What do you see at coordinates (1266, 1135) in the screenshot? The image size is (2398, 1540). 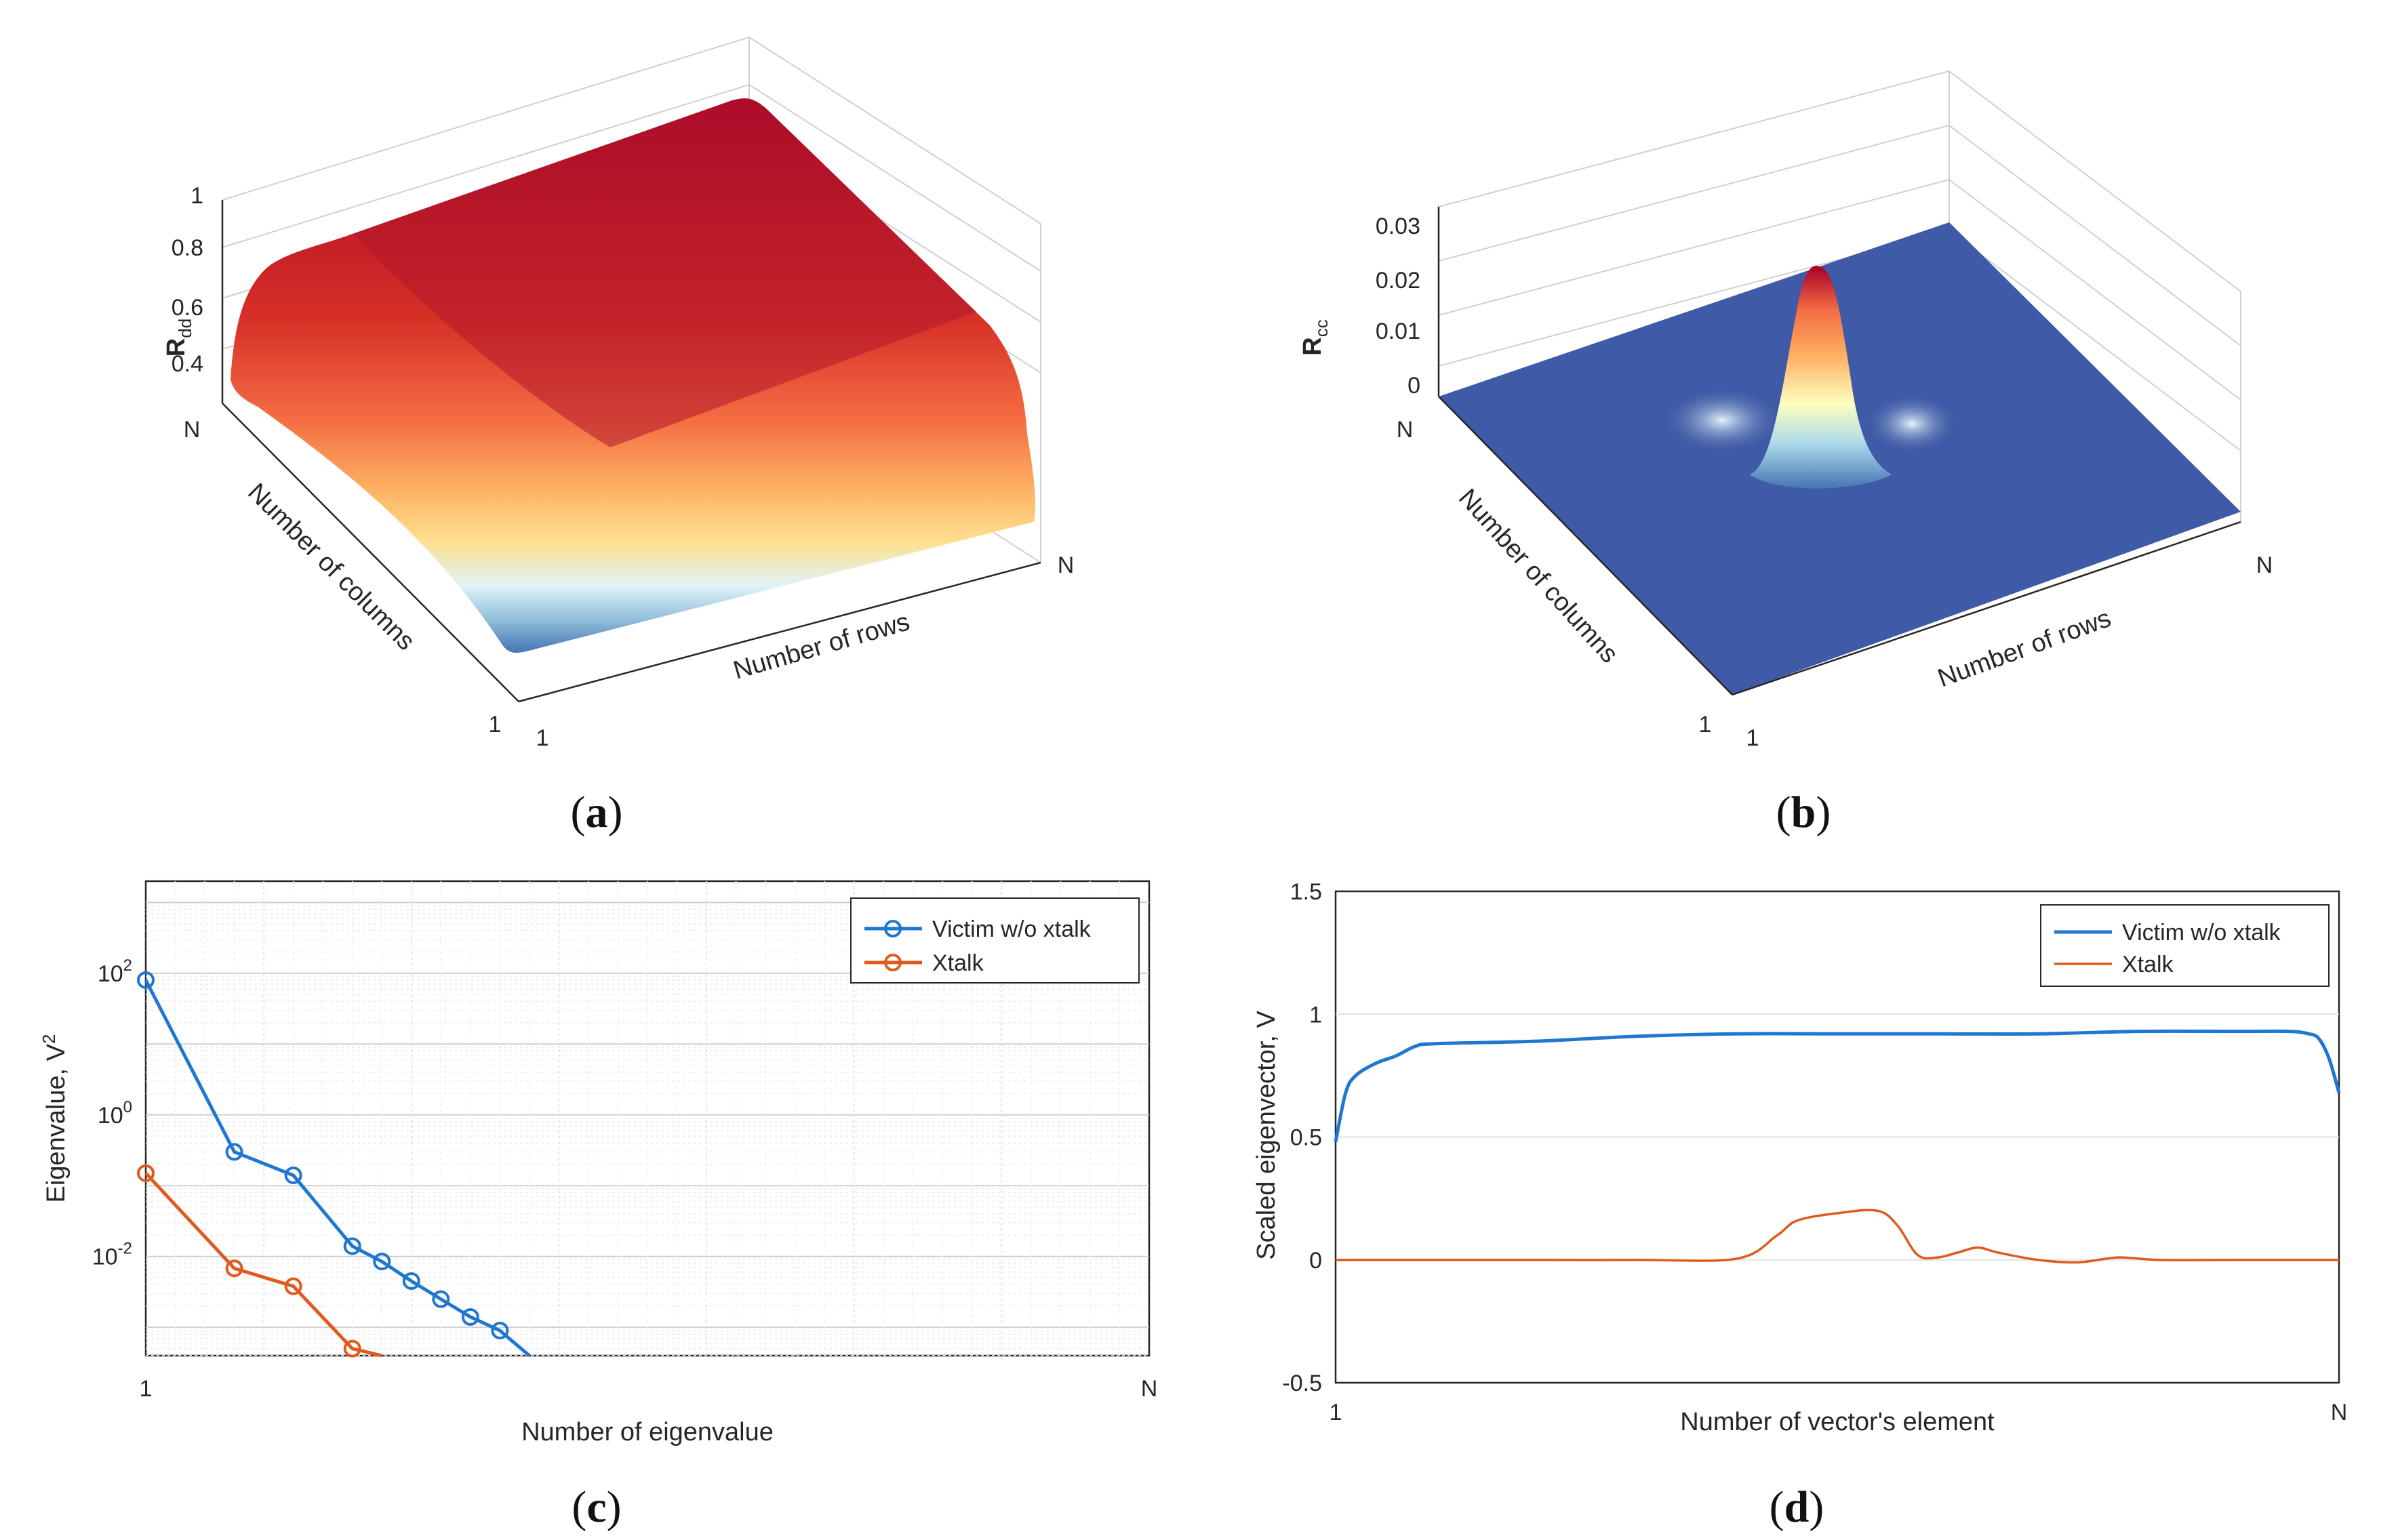 I see `panel-d-ylabel: Scaled eigenvector, V` at bounding box center [1266, 1135].